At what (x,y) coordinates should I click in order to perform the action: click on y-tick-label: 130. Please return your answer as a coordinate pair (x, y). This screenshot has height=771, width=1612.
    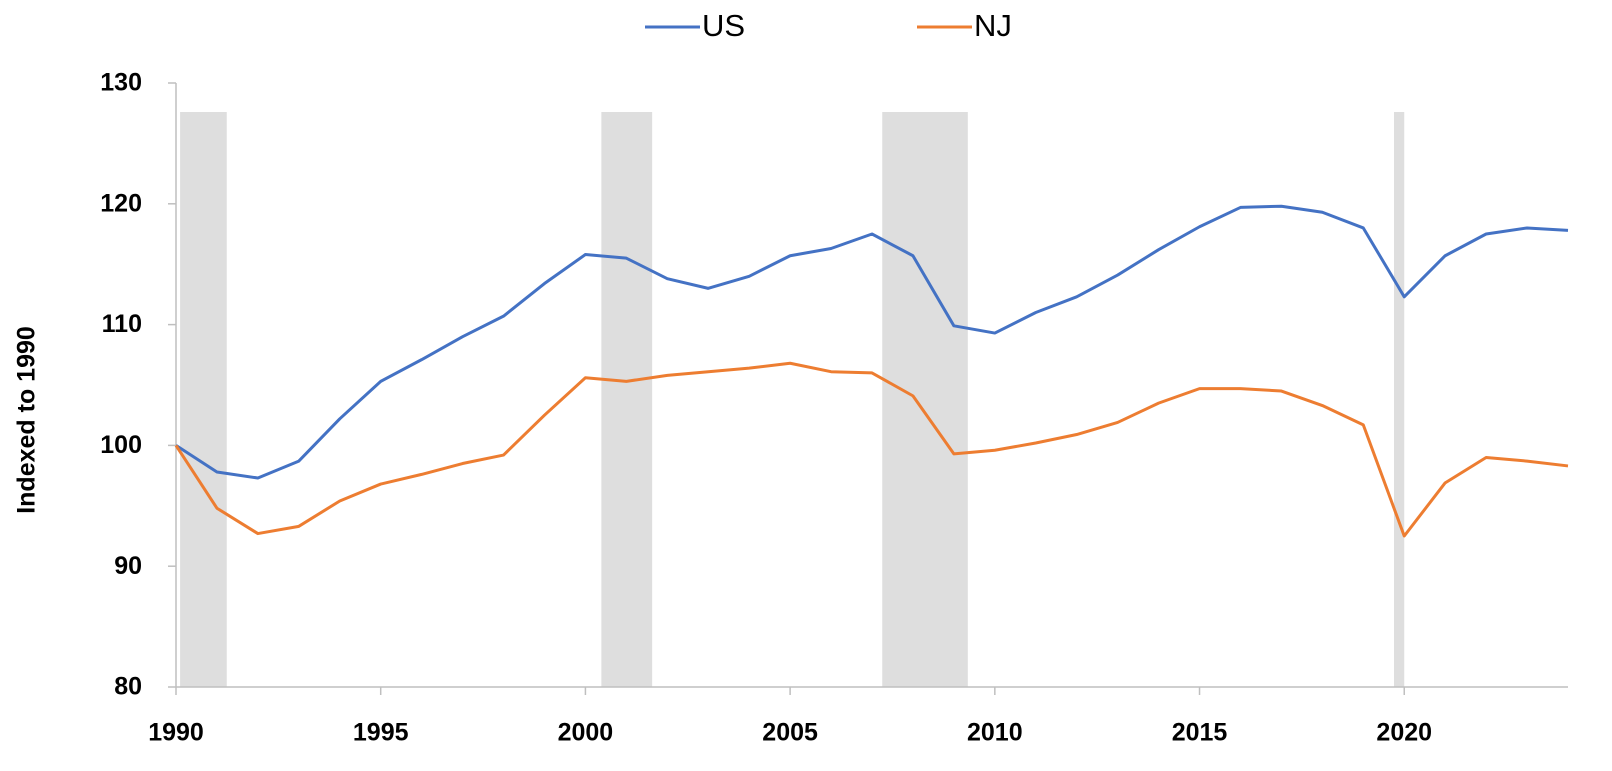
    Looking at the image, I should click on (121, 83).